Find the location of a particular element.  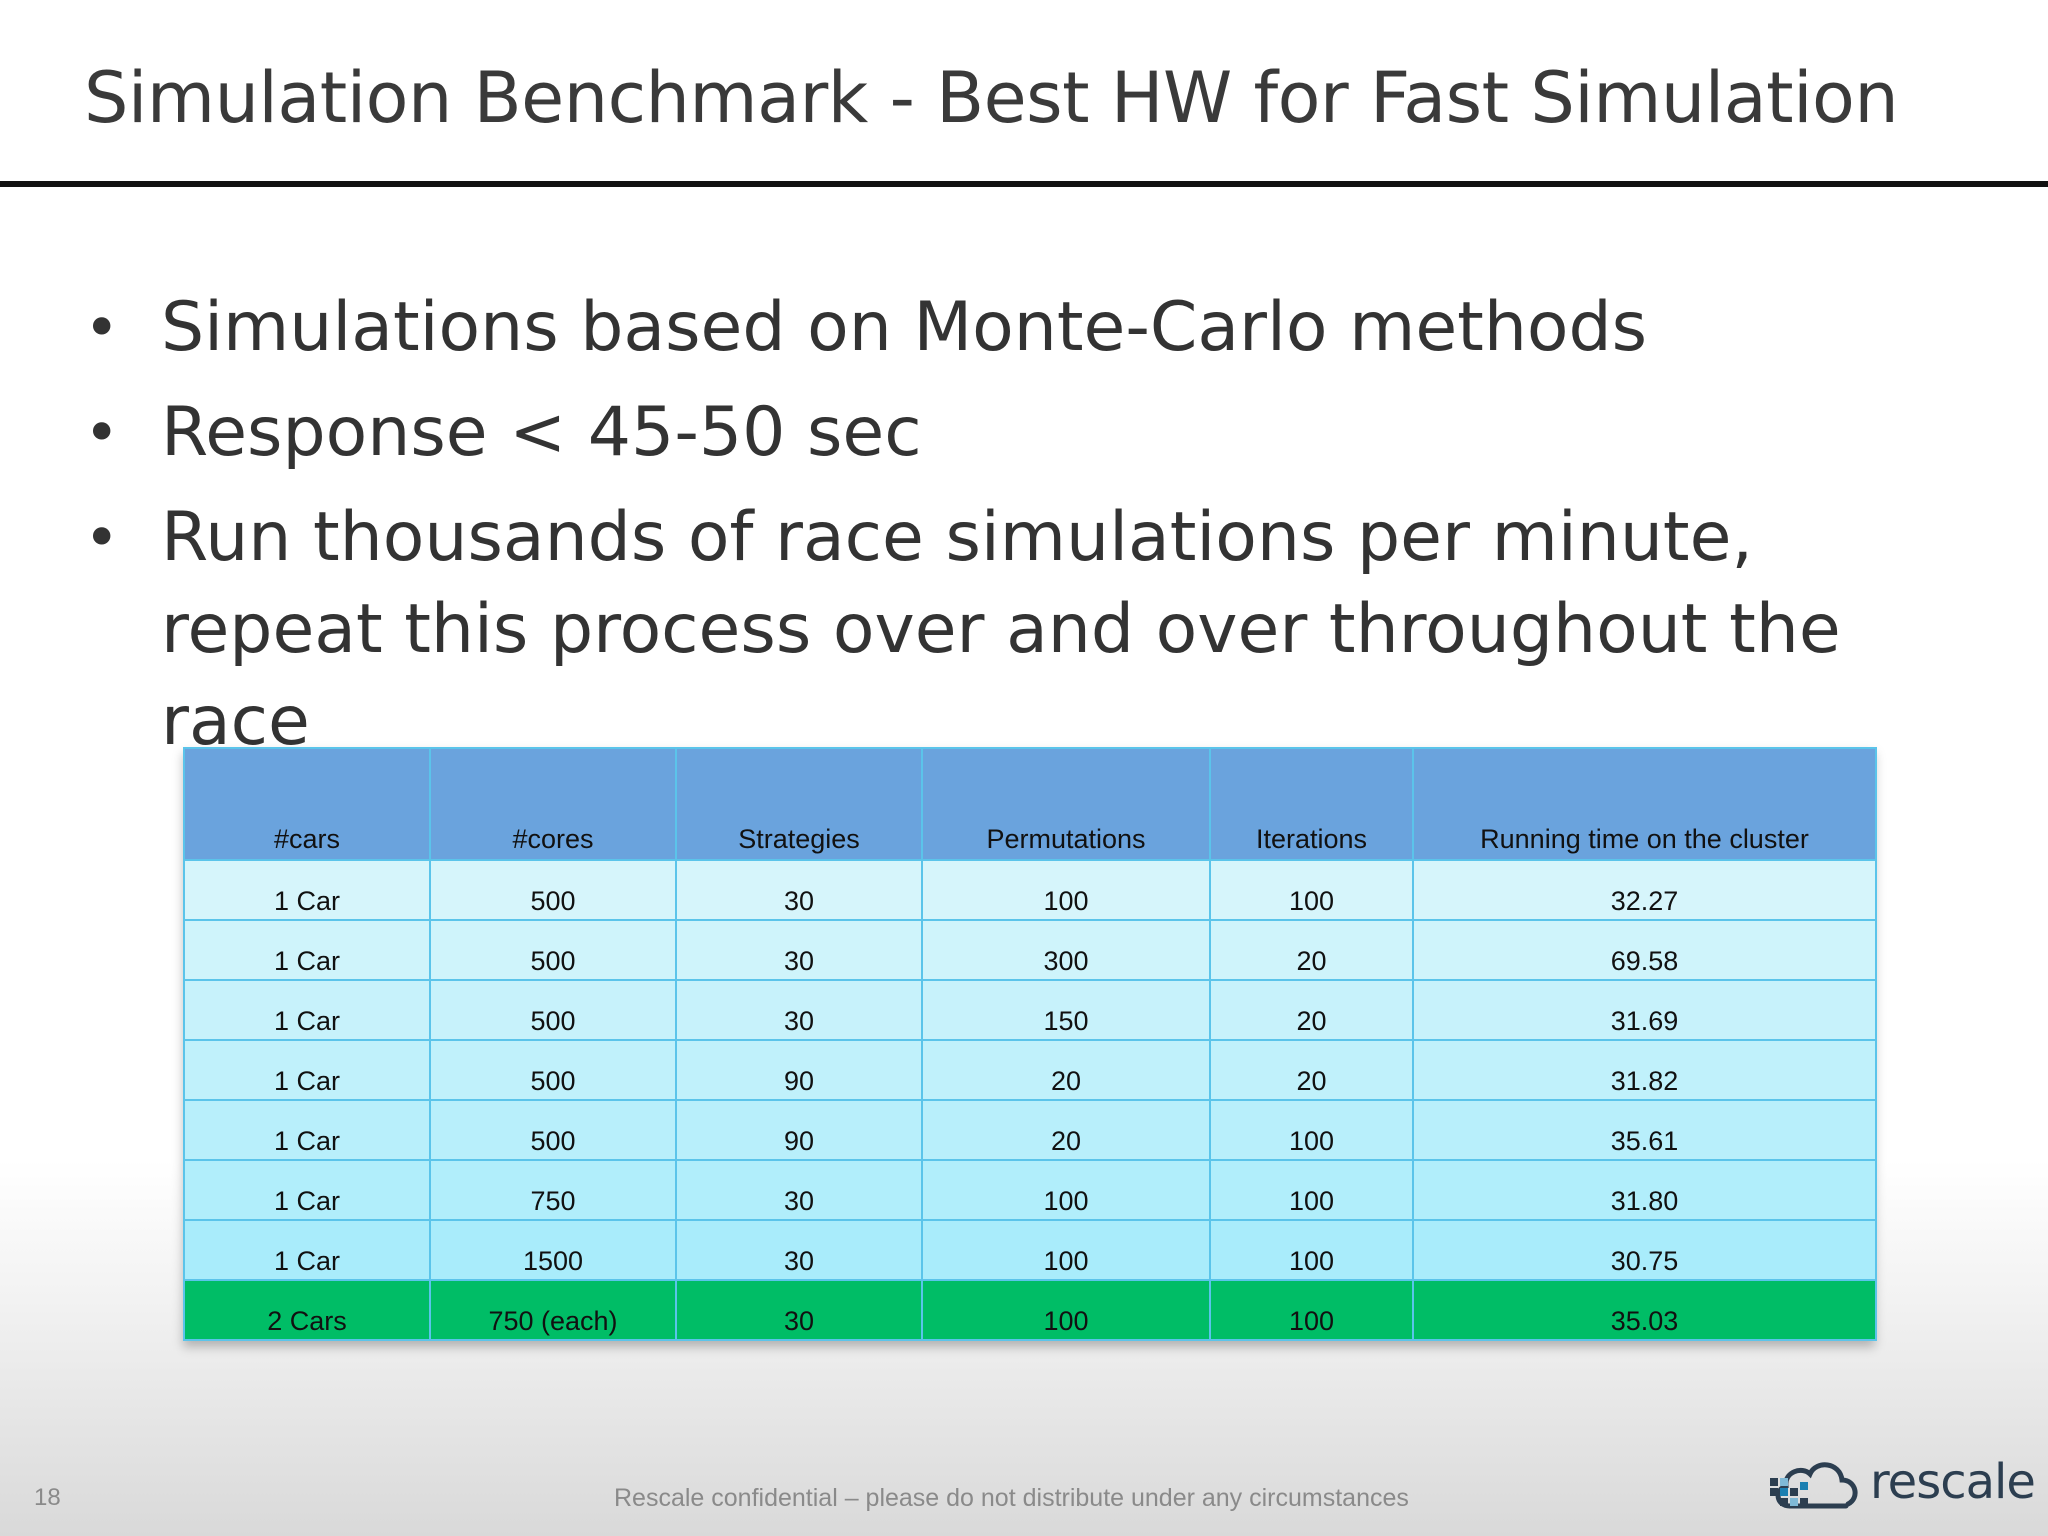

table-row: 1 Car 750 30 100 100 31.80 is located at coordinates (1030, 1190).